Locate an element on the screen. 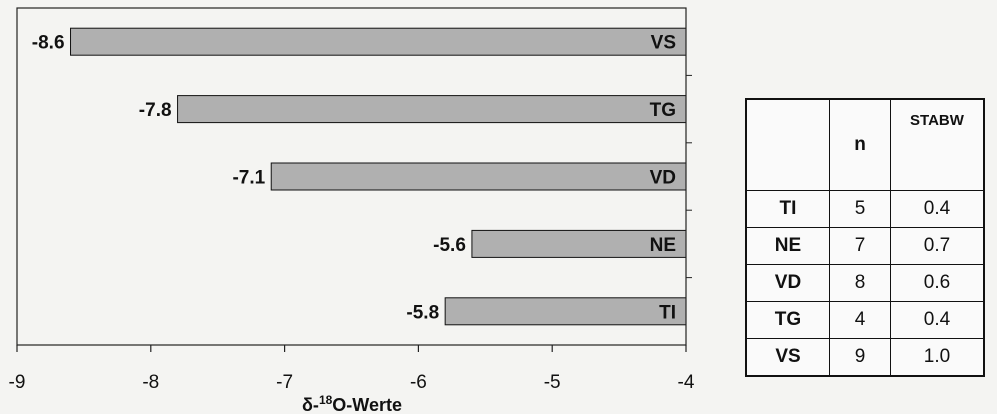 The height and width of the screenshot is (414, 997). header-stabw: STABW is located at coordinates (937, 144).